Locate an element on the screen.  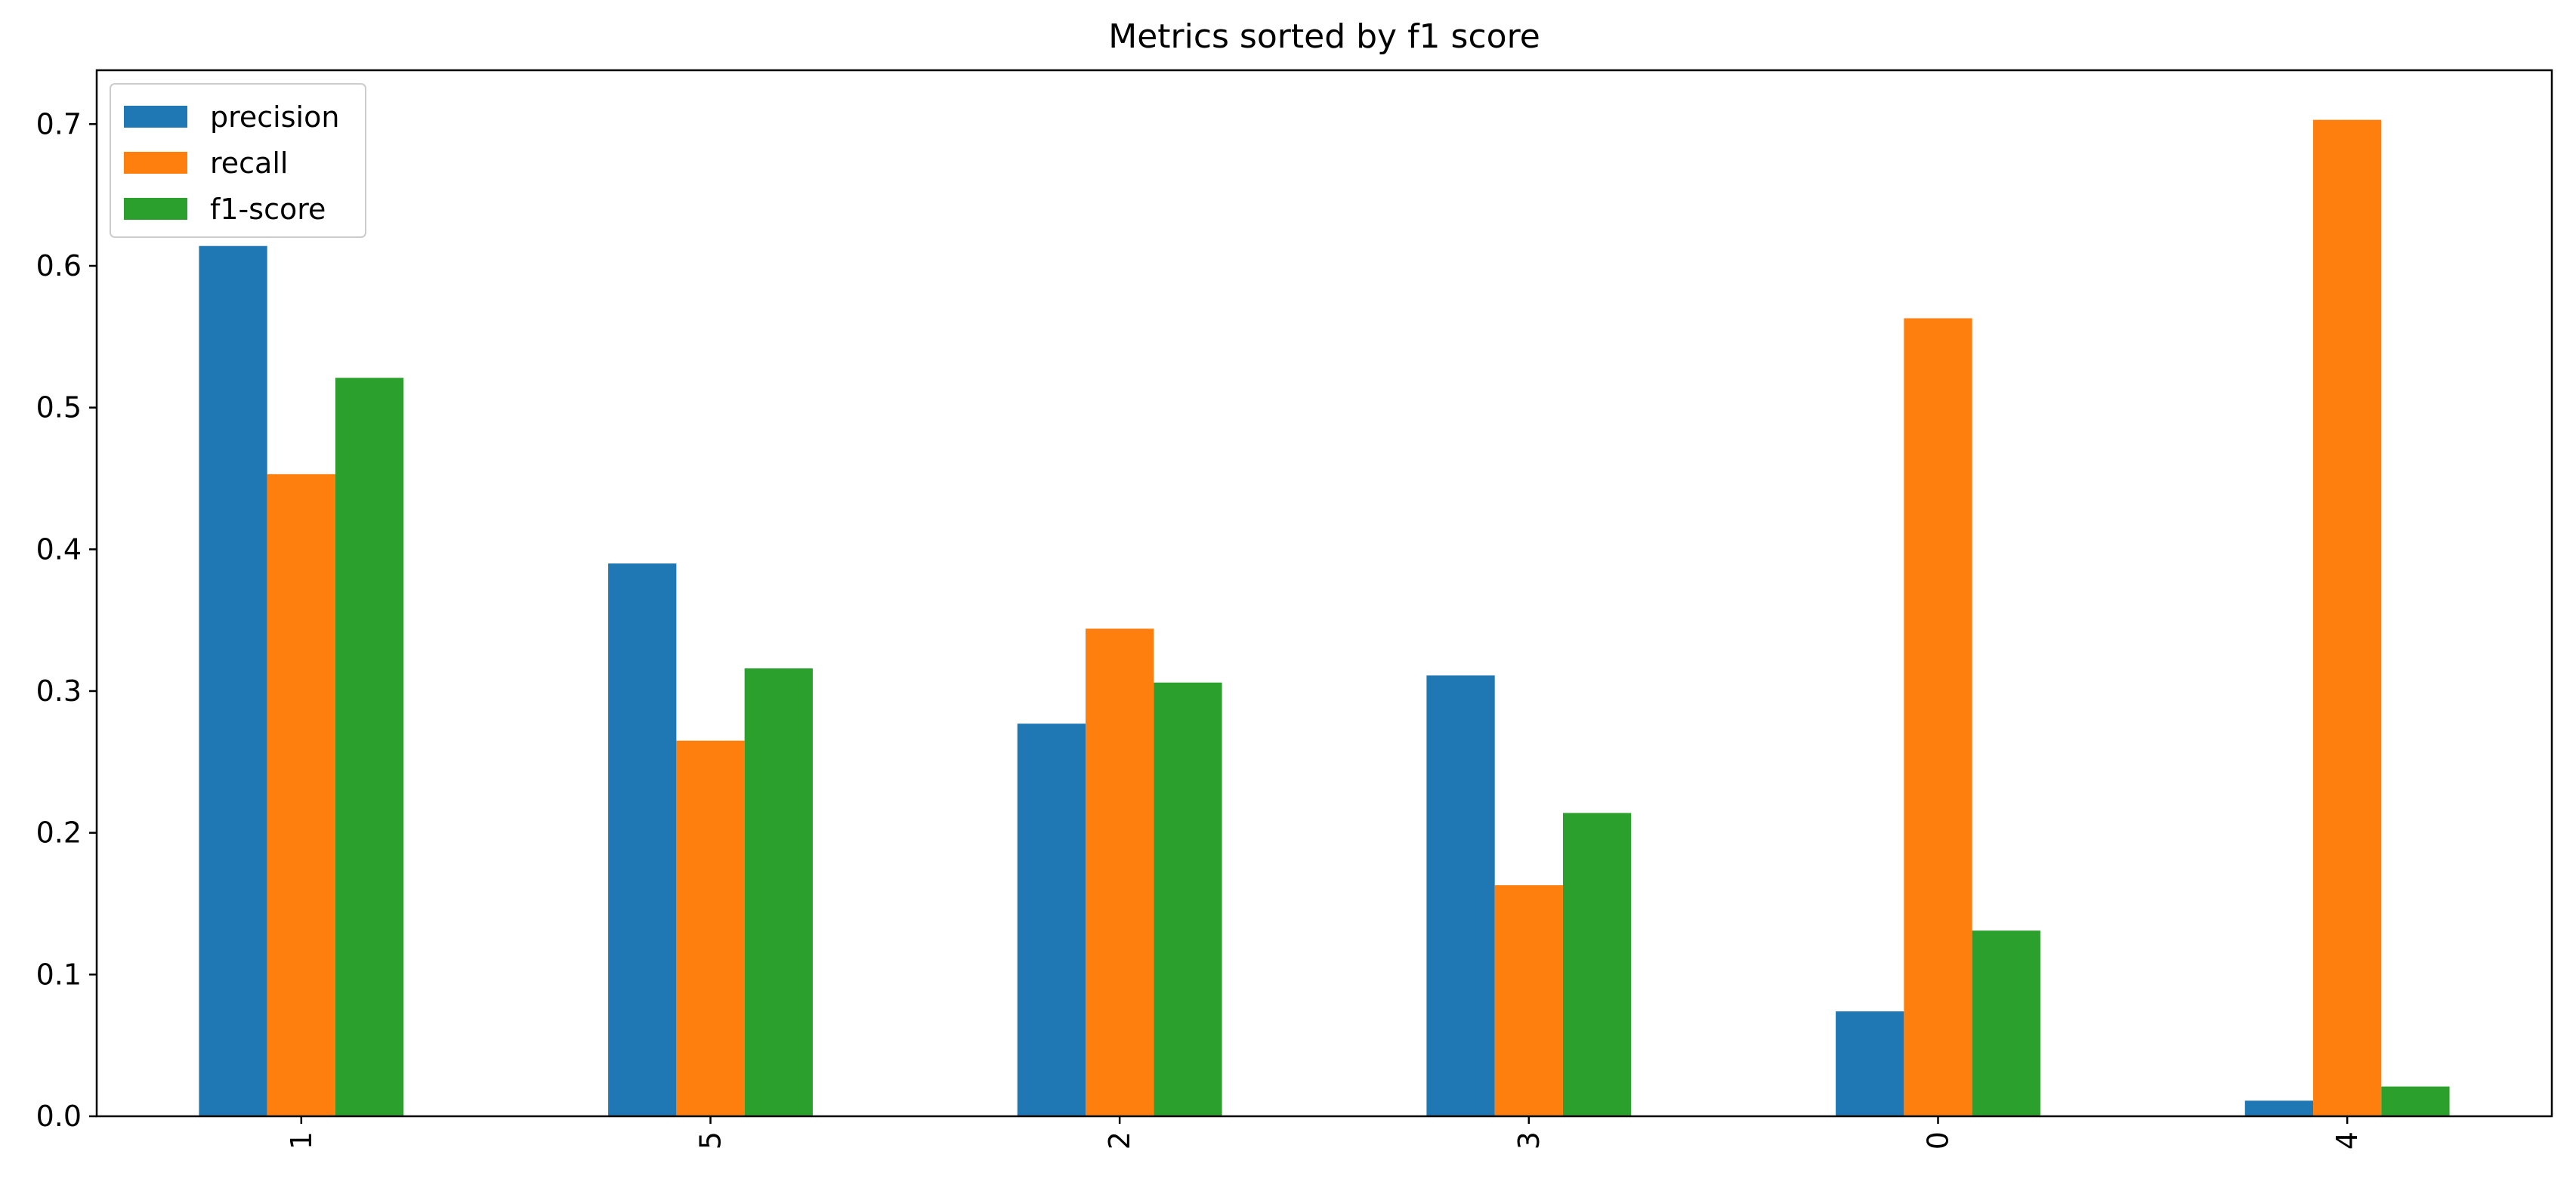
y-tick-label: 0.6 is located at coordinates (59, 265).